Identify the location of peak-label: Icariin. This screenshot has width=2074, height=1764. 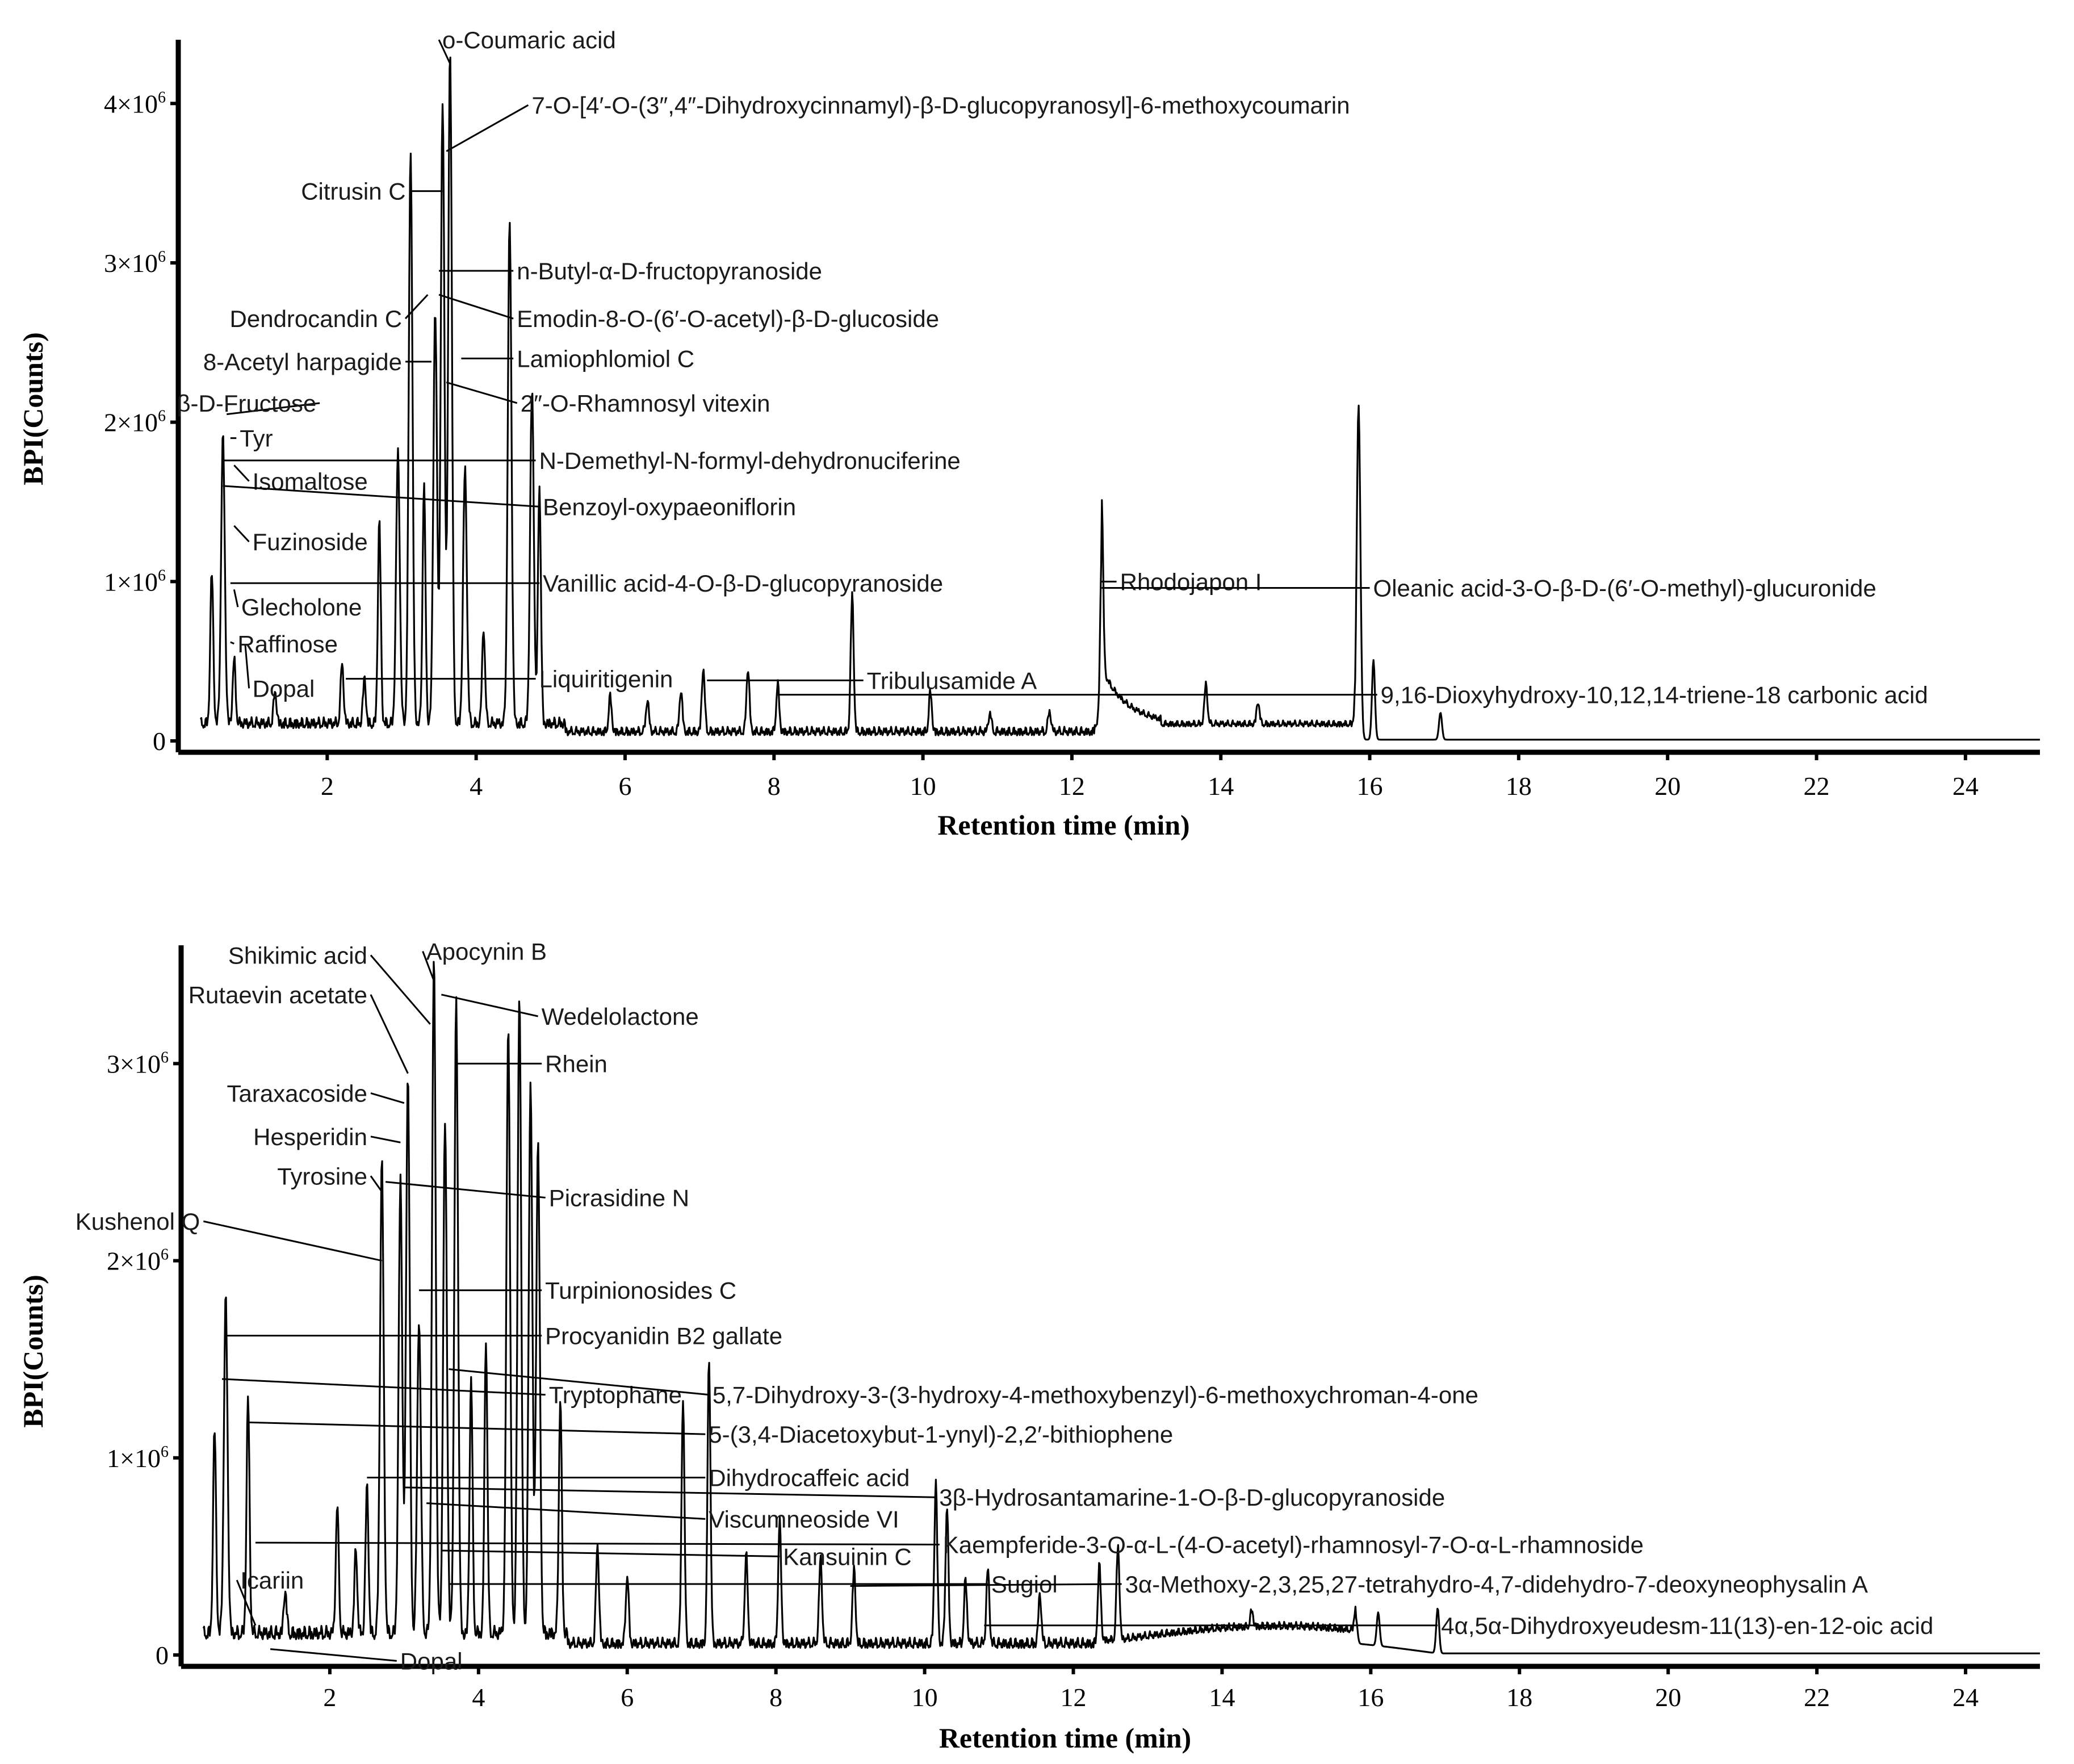
(272, 1580).